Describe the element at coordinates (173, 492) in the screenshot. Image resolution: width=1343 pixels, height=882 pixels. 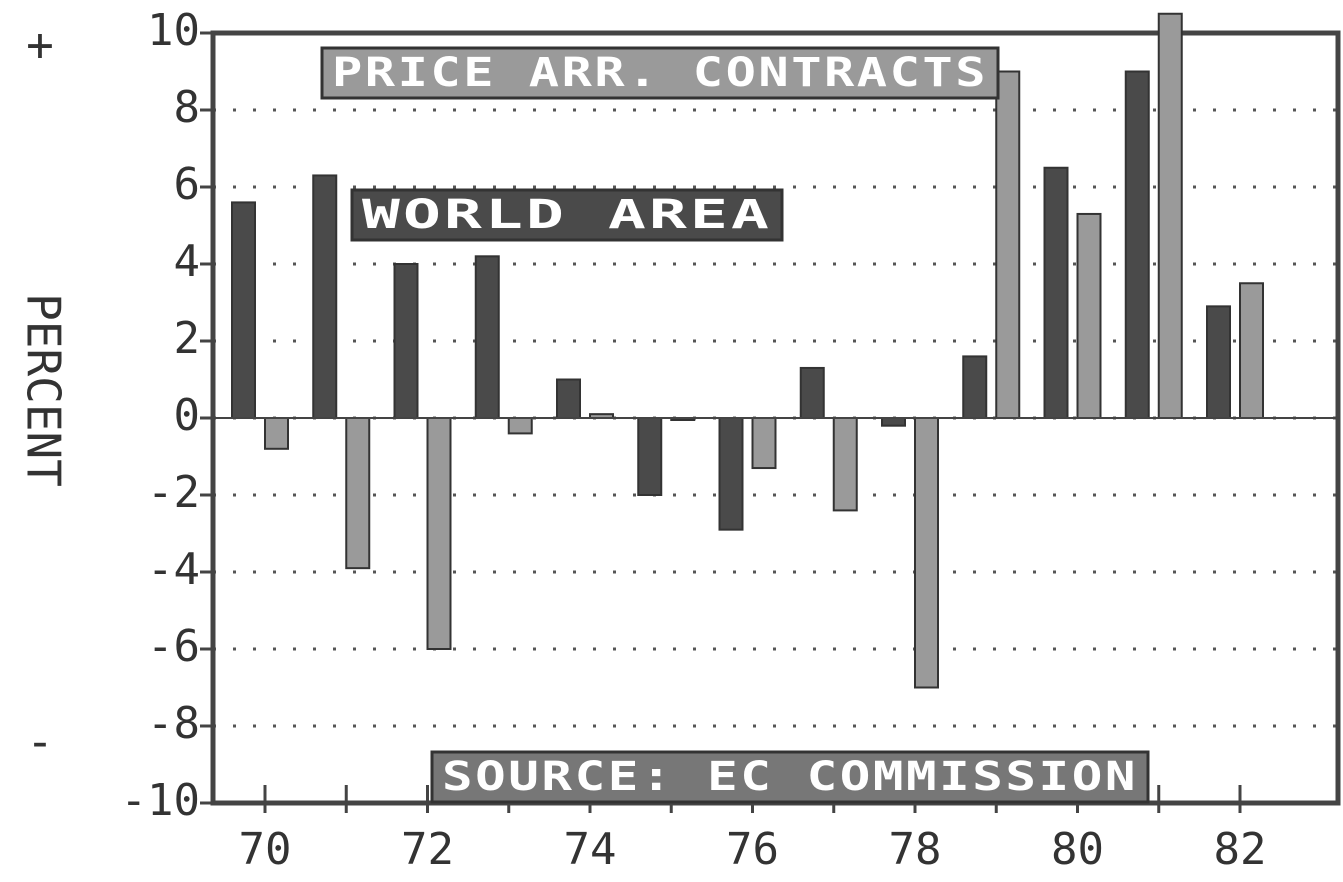
I see `y-tick-label: -2` at that location.